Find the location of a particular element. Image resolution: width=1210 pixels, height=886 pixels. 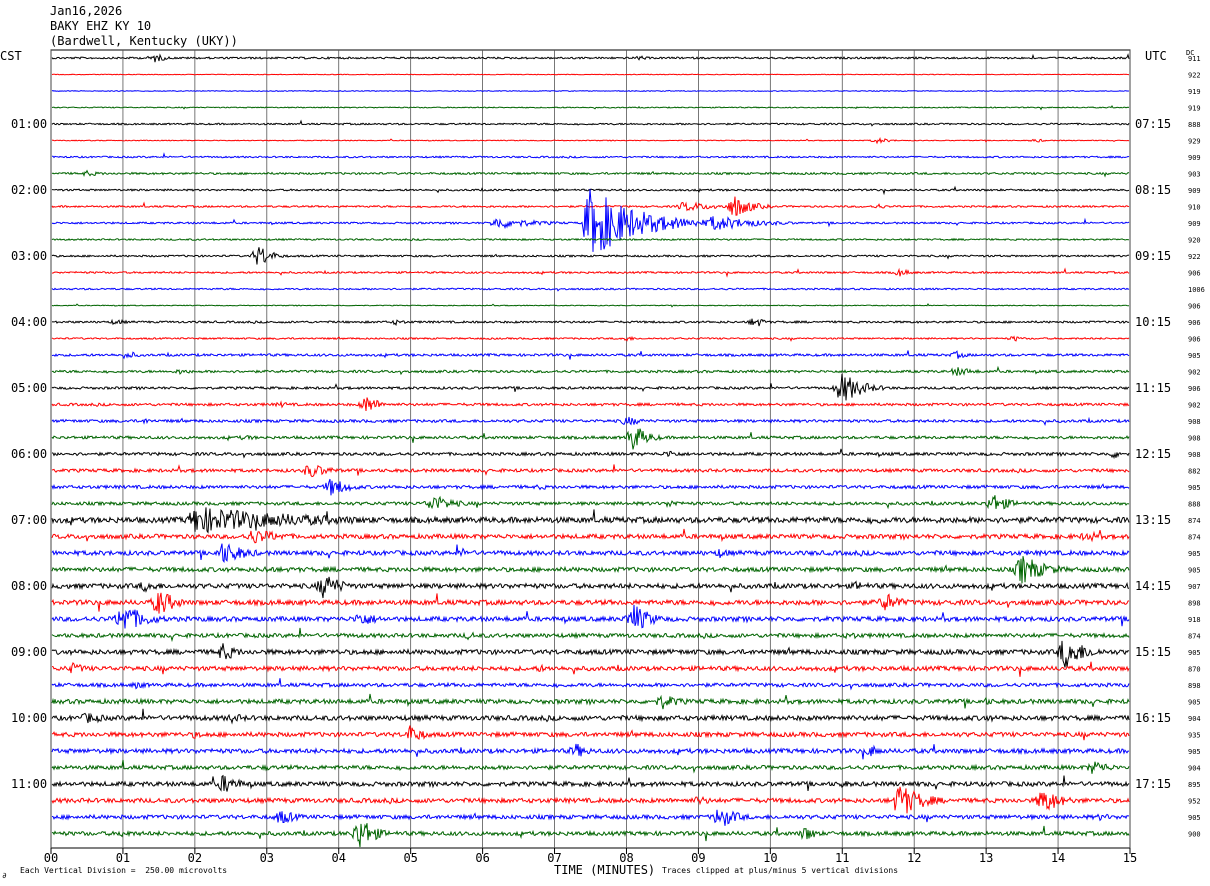

dc-value: 895 is located at coordinates (1194, 785).